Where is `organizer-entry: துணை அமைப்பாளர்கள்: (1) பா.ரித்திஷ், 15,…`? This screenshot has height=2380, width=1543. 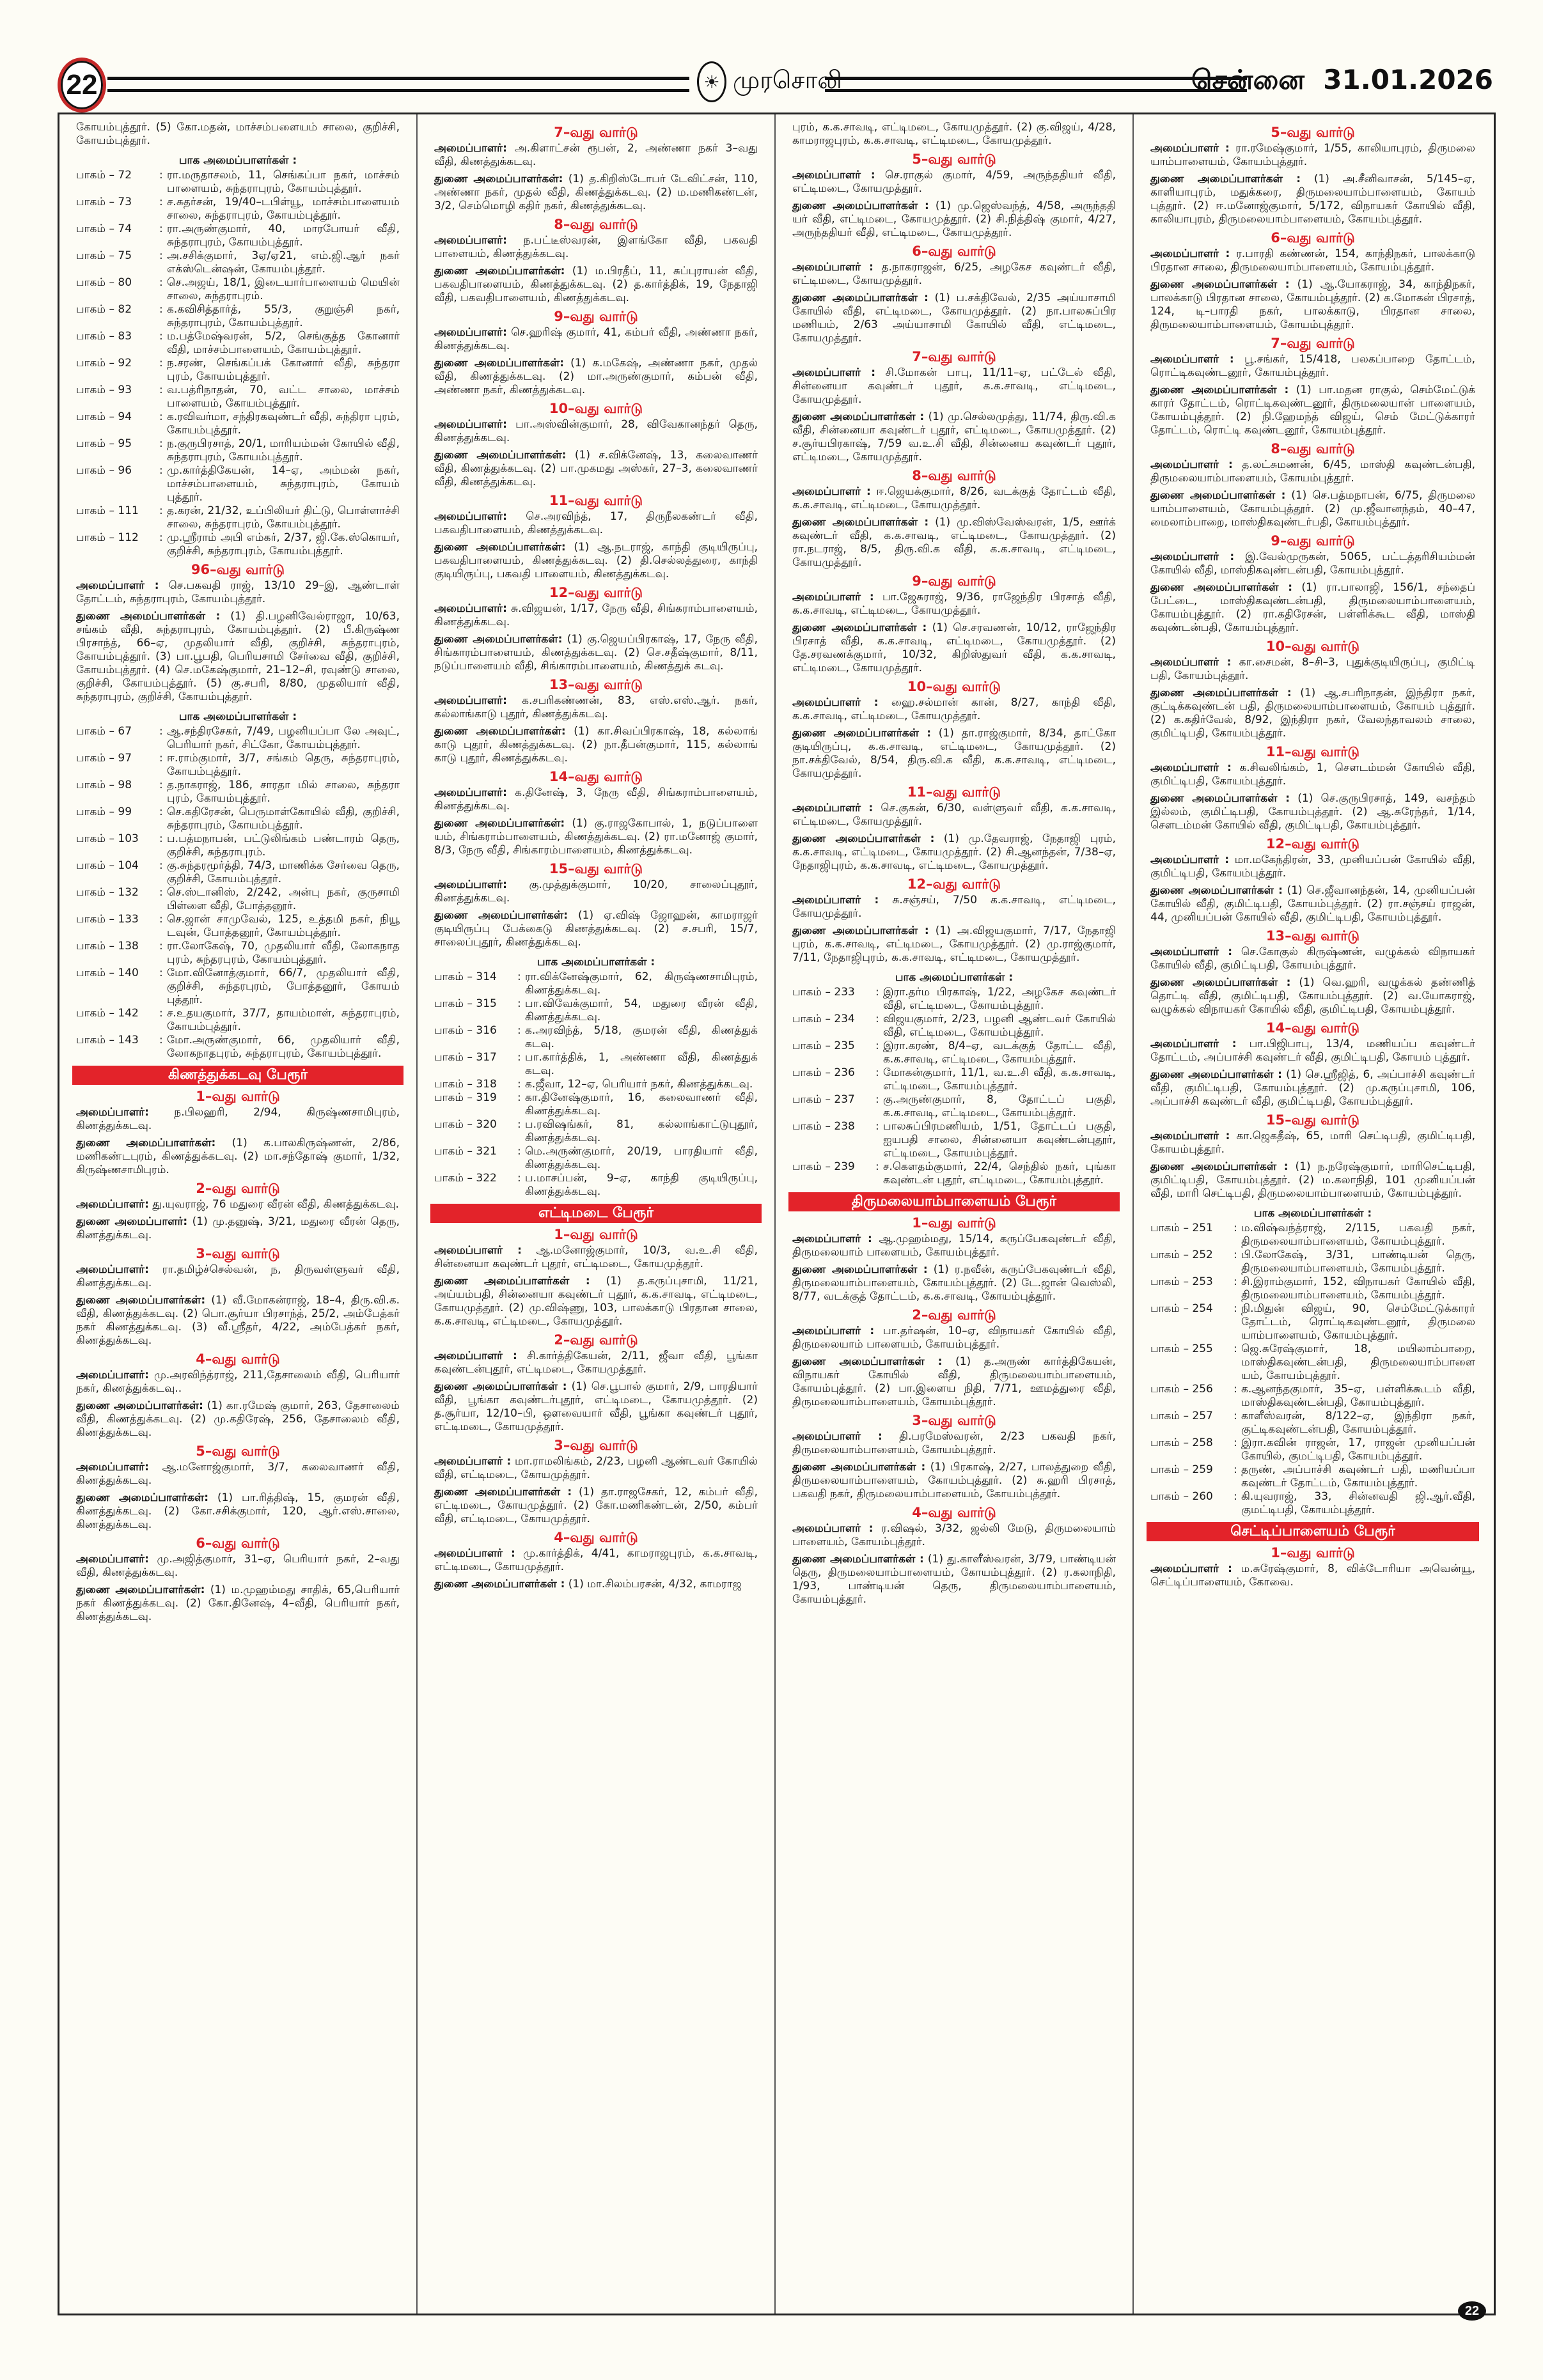 organizer-entry: துணை அமைப்பாளர்கள்: (1) பா.ரித்திஷ், 15,… is located at coordinates (238, 1511).